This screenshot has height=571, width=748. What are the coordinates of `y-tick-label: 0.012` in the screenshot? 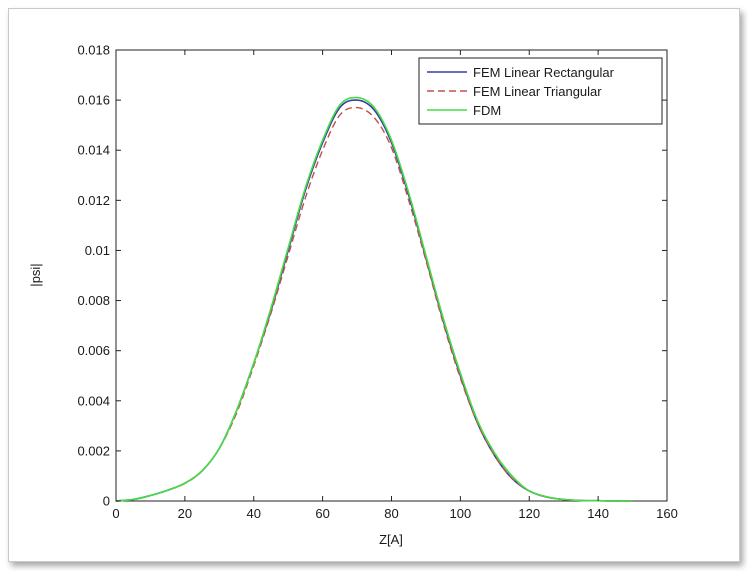 It's located at (93, 200).